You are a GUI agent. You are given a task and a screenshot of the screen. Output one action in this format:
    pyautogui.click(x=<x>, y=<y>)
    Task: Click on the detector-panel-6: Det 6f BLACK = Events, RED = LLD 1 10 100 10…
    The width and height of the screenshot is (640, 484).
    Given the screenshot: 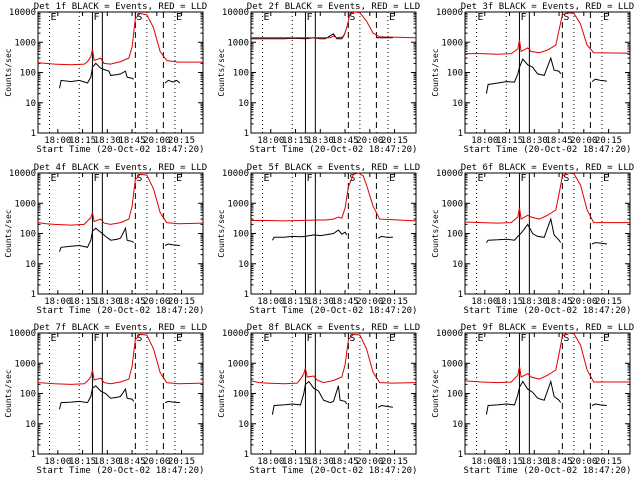 What is the action you would take?
    pyautogui.click(x=532, y=239)
    